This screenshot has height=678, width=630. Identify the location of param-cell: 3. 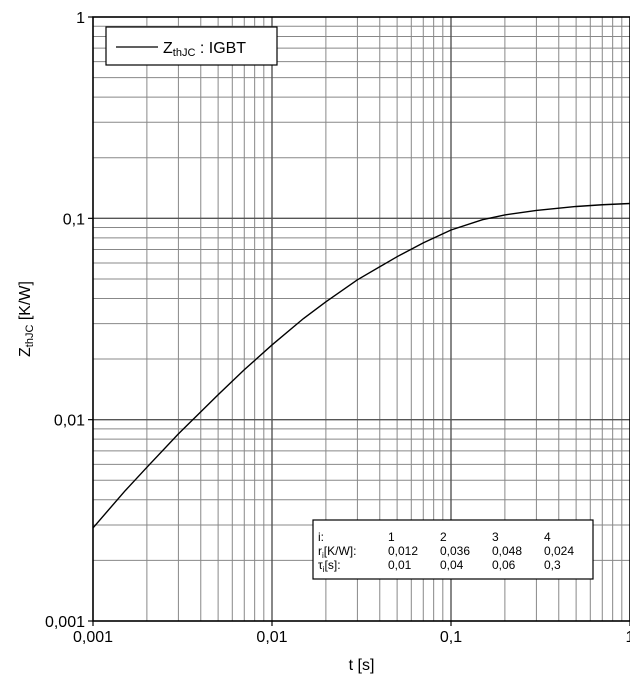
(495, 537).